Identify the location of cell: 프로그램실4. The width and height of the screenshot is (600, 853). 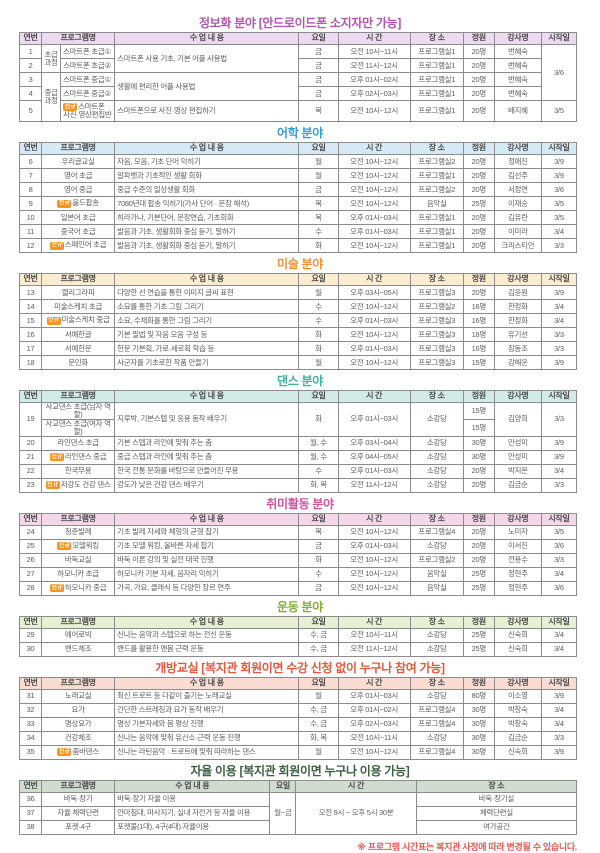
(436, 710).